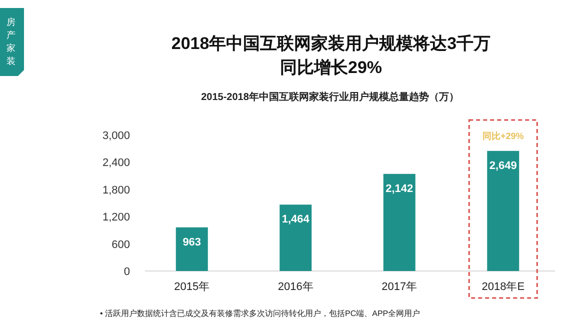  Describe the element at coordinates (503, 287) in the screenshot. I see `x-tick-label: 2018年E` at that location.